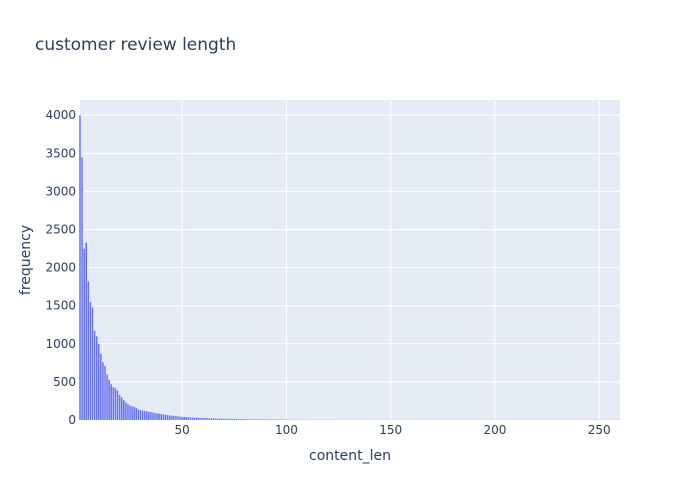 This screenshot has width=700, height=504. I want to click on y-tick-label: 1000, so click(60, 344).